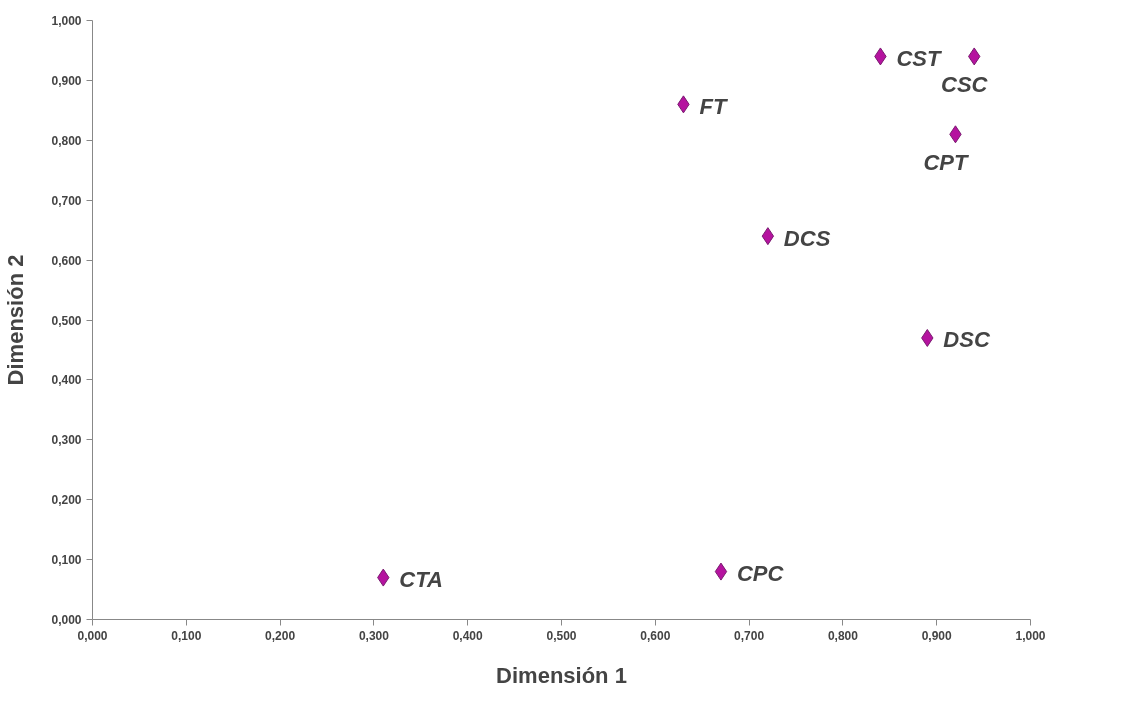  I want to click on x-axis-title: Dimensión 1, so click(561, 675).